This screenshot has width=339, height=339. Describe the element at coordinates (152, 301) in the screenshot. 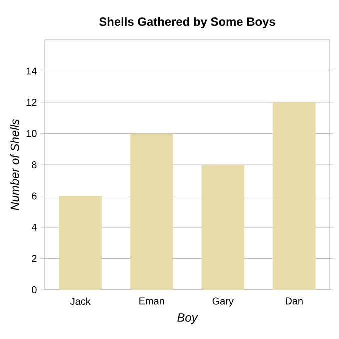

I see `x-tick-label: Eman` at that location.